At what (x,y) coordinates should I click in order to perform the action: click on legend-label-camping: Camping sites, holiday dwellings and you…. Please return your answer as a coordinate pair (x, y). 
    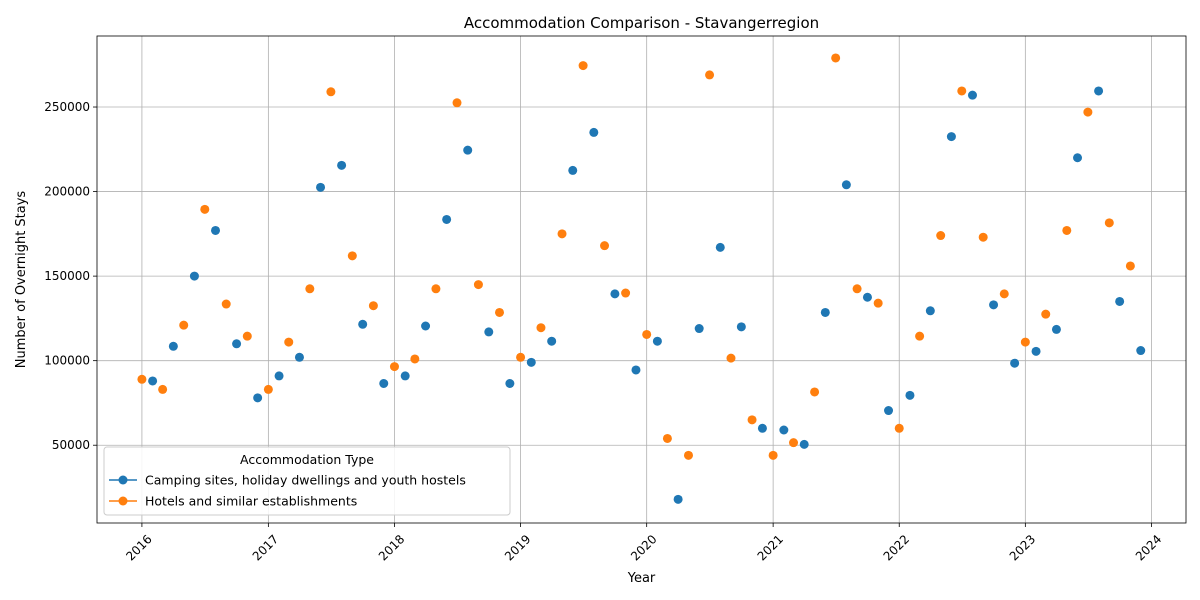
    Looking at the image, I should click on (305, 480).